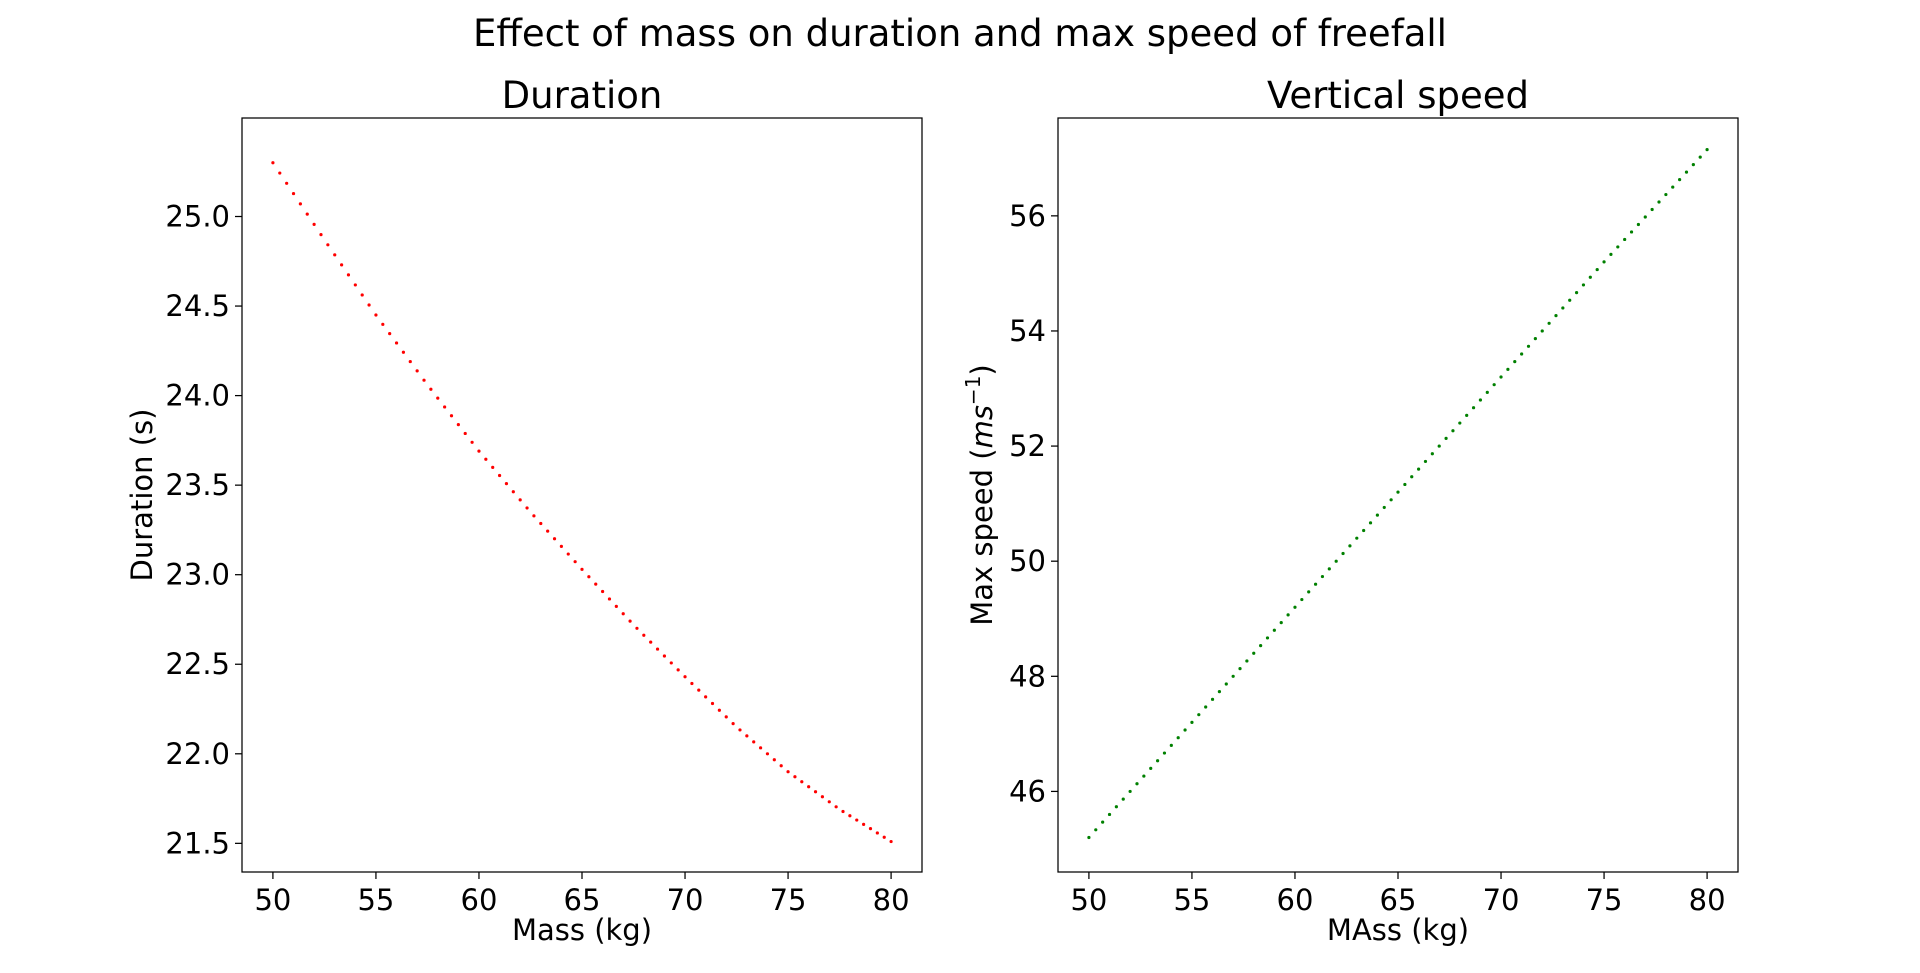 This screenshot has width=1920, height=973. Describe the element at coordinates (1191, 900) in the screenshot. I see `speed-x-tick-label: 55` at that location.